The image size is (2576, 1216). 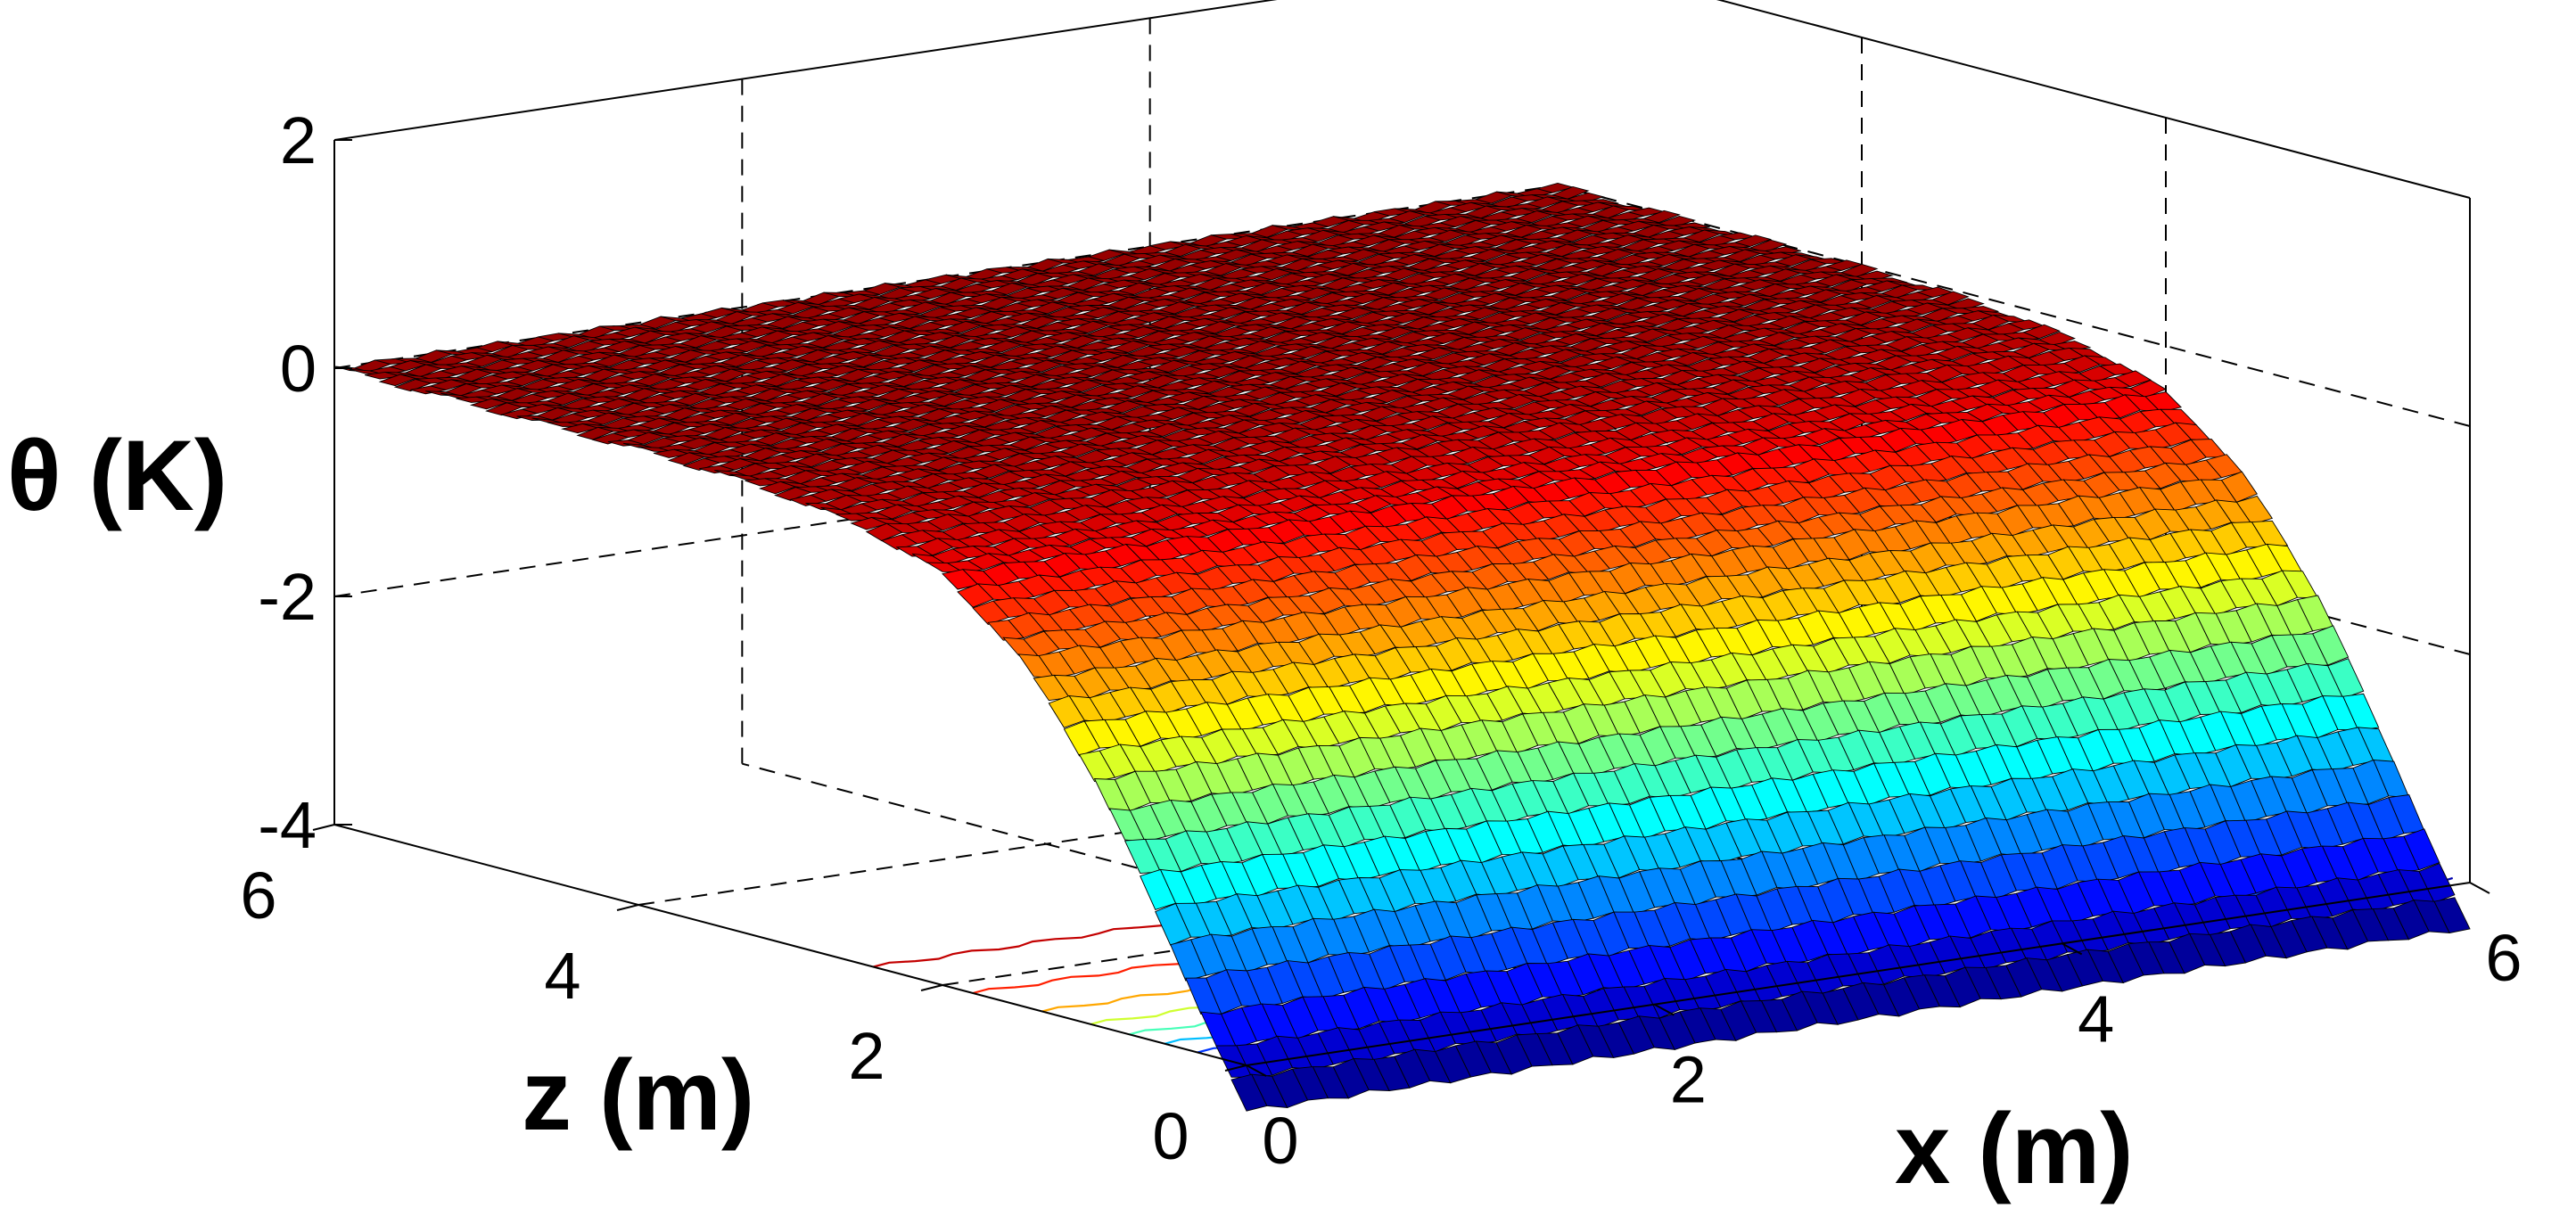 I want to click on x-tick-label: 6, so click(x=2503, y=958).